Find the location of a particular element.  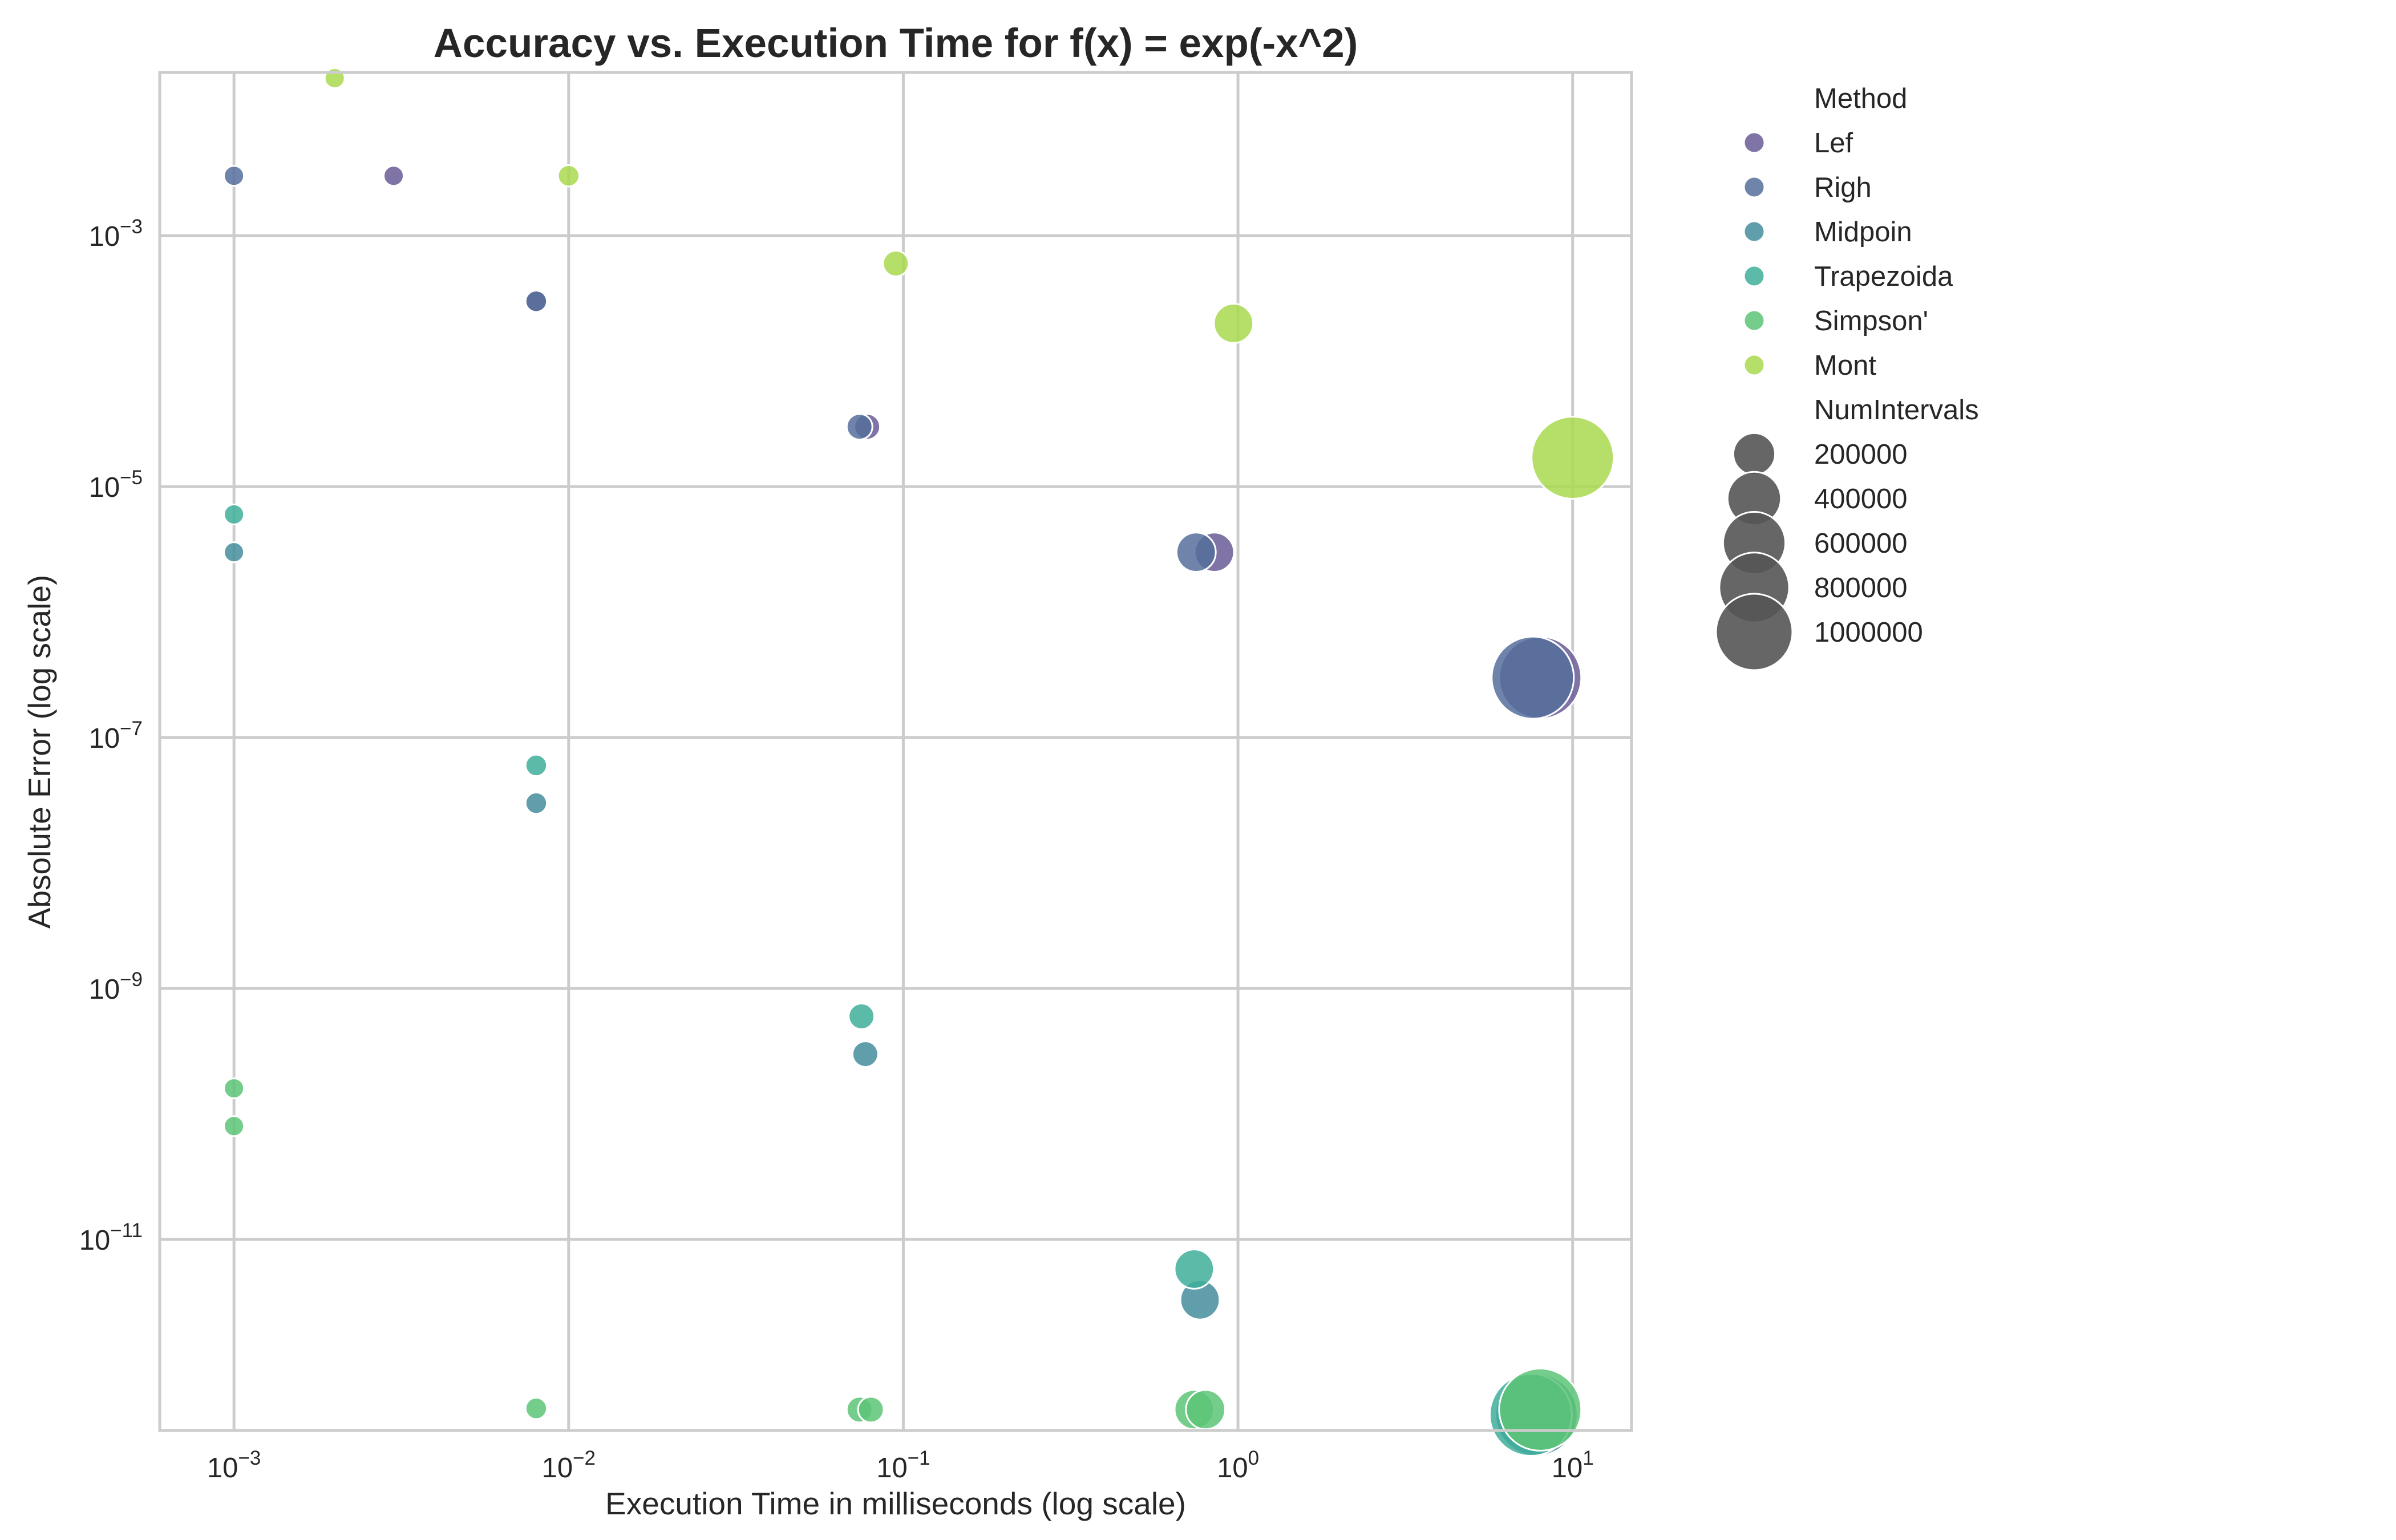

x-tick-label: 10⁻³ is located at coordinates (234, 1466).